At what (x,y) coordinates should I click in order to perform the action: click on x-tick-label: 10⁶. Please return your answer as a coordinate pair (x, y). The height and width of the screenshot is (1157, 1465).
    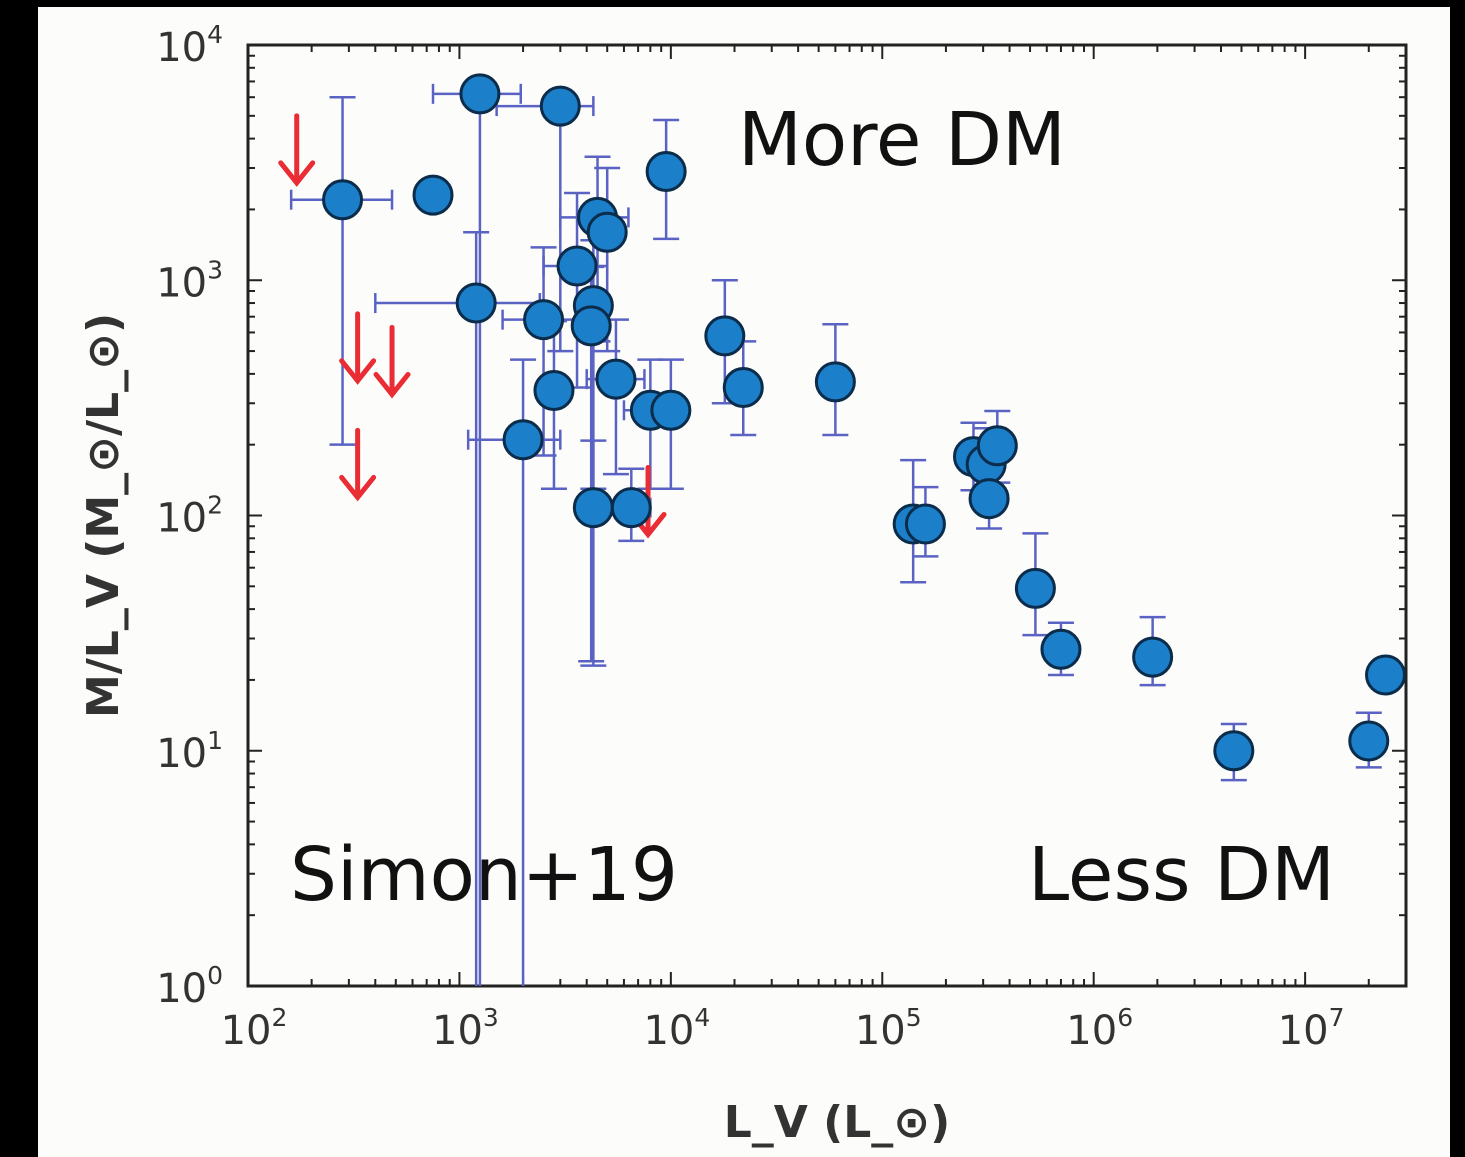
    Looking at the image, I should click on (1099, 1028).